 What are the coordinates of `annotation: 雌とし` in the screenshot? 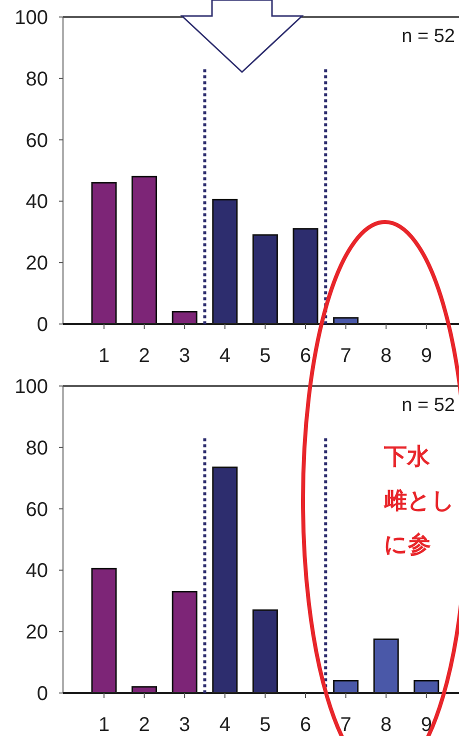 It's located at (419, 501).